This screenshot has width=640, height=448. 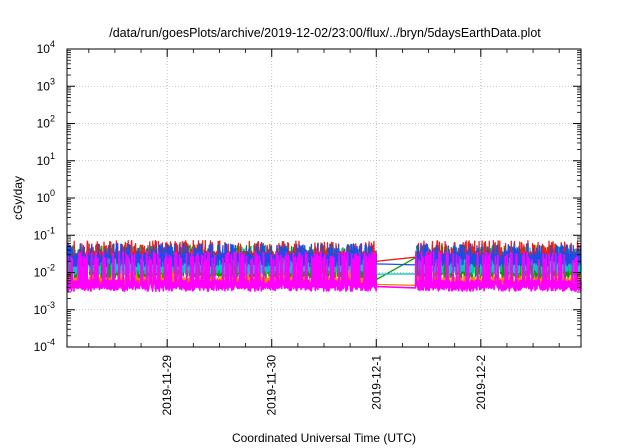 What do you see at coordinates (46, 84) in the screenshot?
I see `y-tick-label: 10³` at bounding box center [46, 84].